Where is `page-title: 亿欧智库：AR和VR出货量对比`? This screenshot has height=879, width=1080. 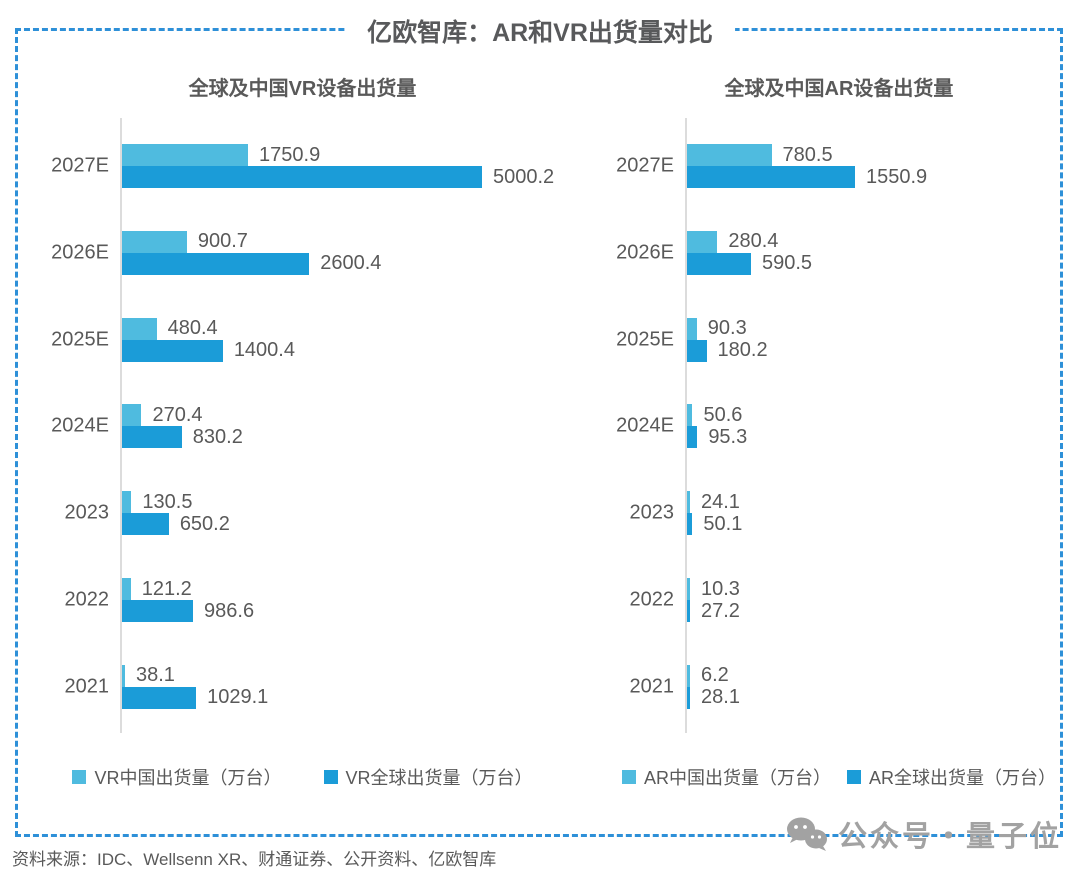
page-title: 亿欧智库：AR和VR出货量对比 is located at coordinates (540, 31).